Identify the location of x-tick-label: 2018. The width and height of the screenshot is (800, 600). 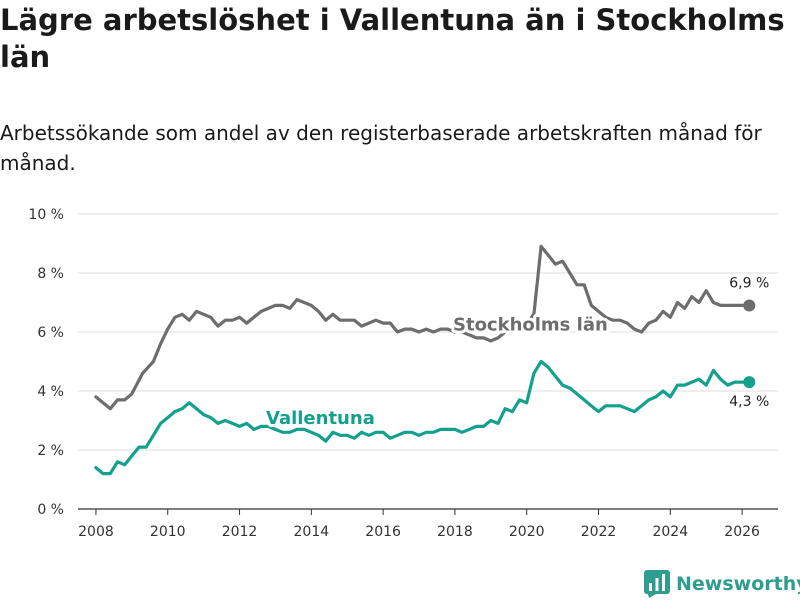
(455, 532).